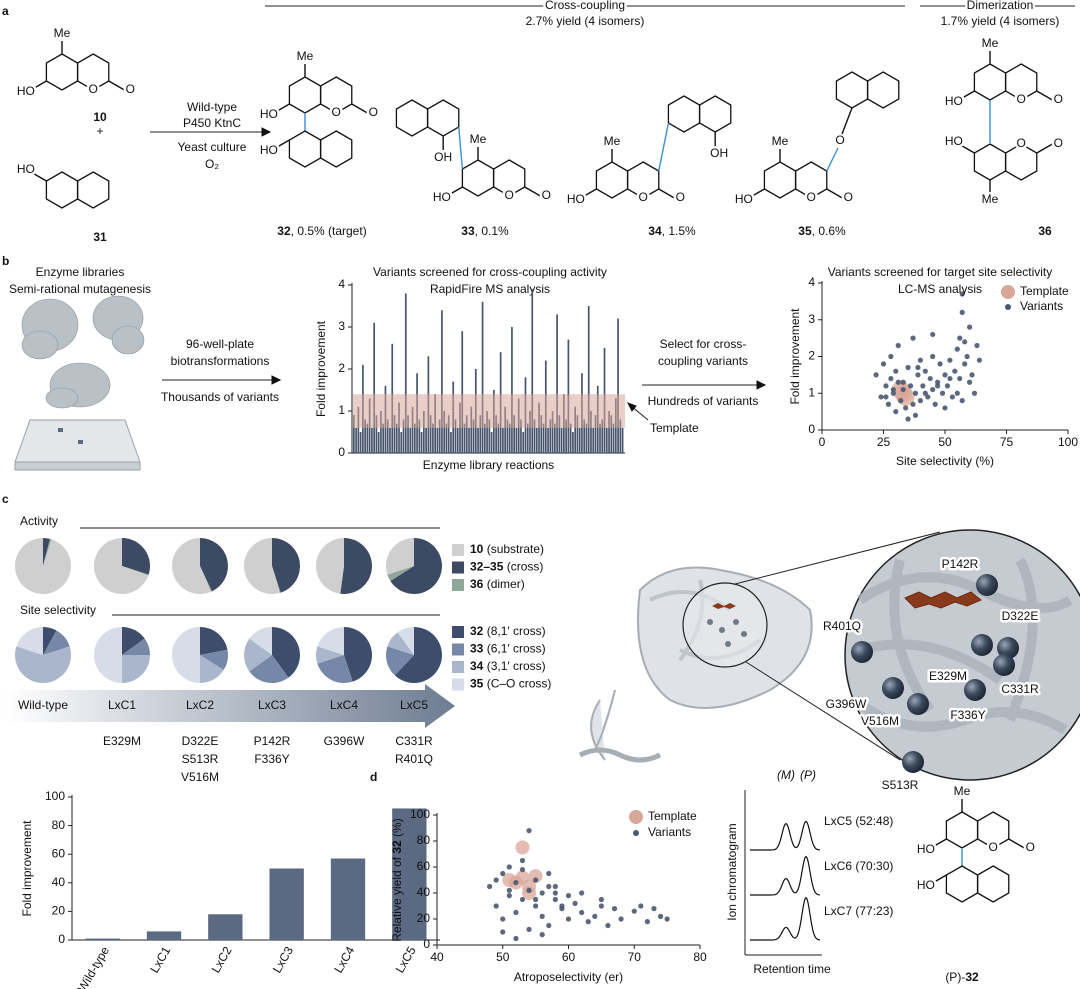  I want to click on chart-title: Site selectivity, so click(58, 610).